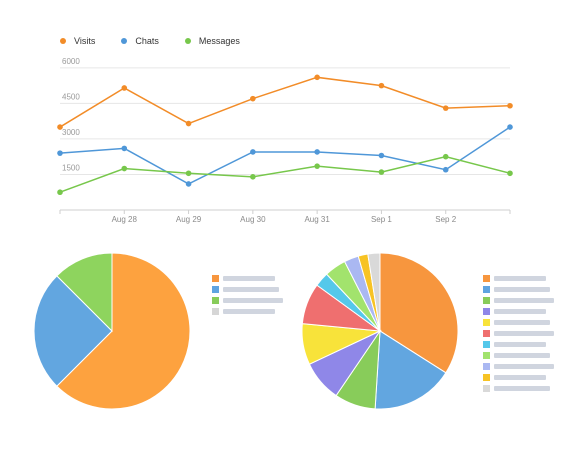 The width and height of the screenshot is (585, 450). What do you see at coordinates (445, 219) in the screenshot?
I see `x-tick-label: Sep 2` at bounding box center [445, 219].